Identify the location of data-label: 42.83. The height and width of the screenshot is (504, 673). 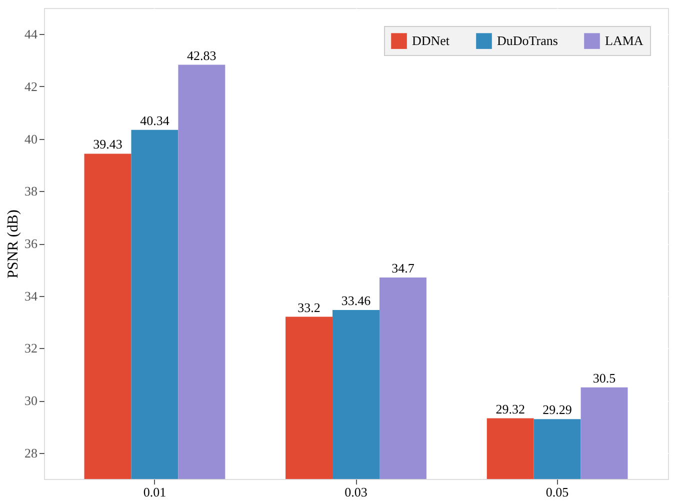
(201, 55).